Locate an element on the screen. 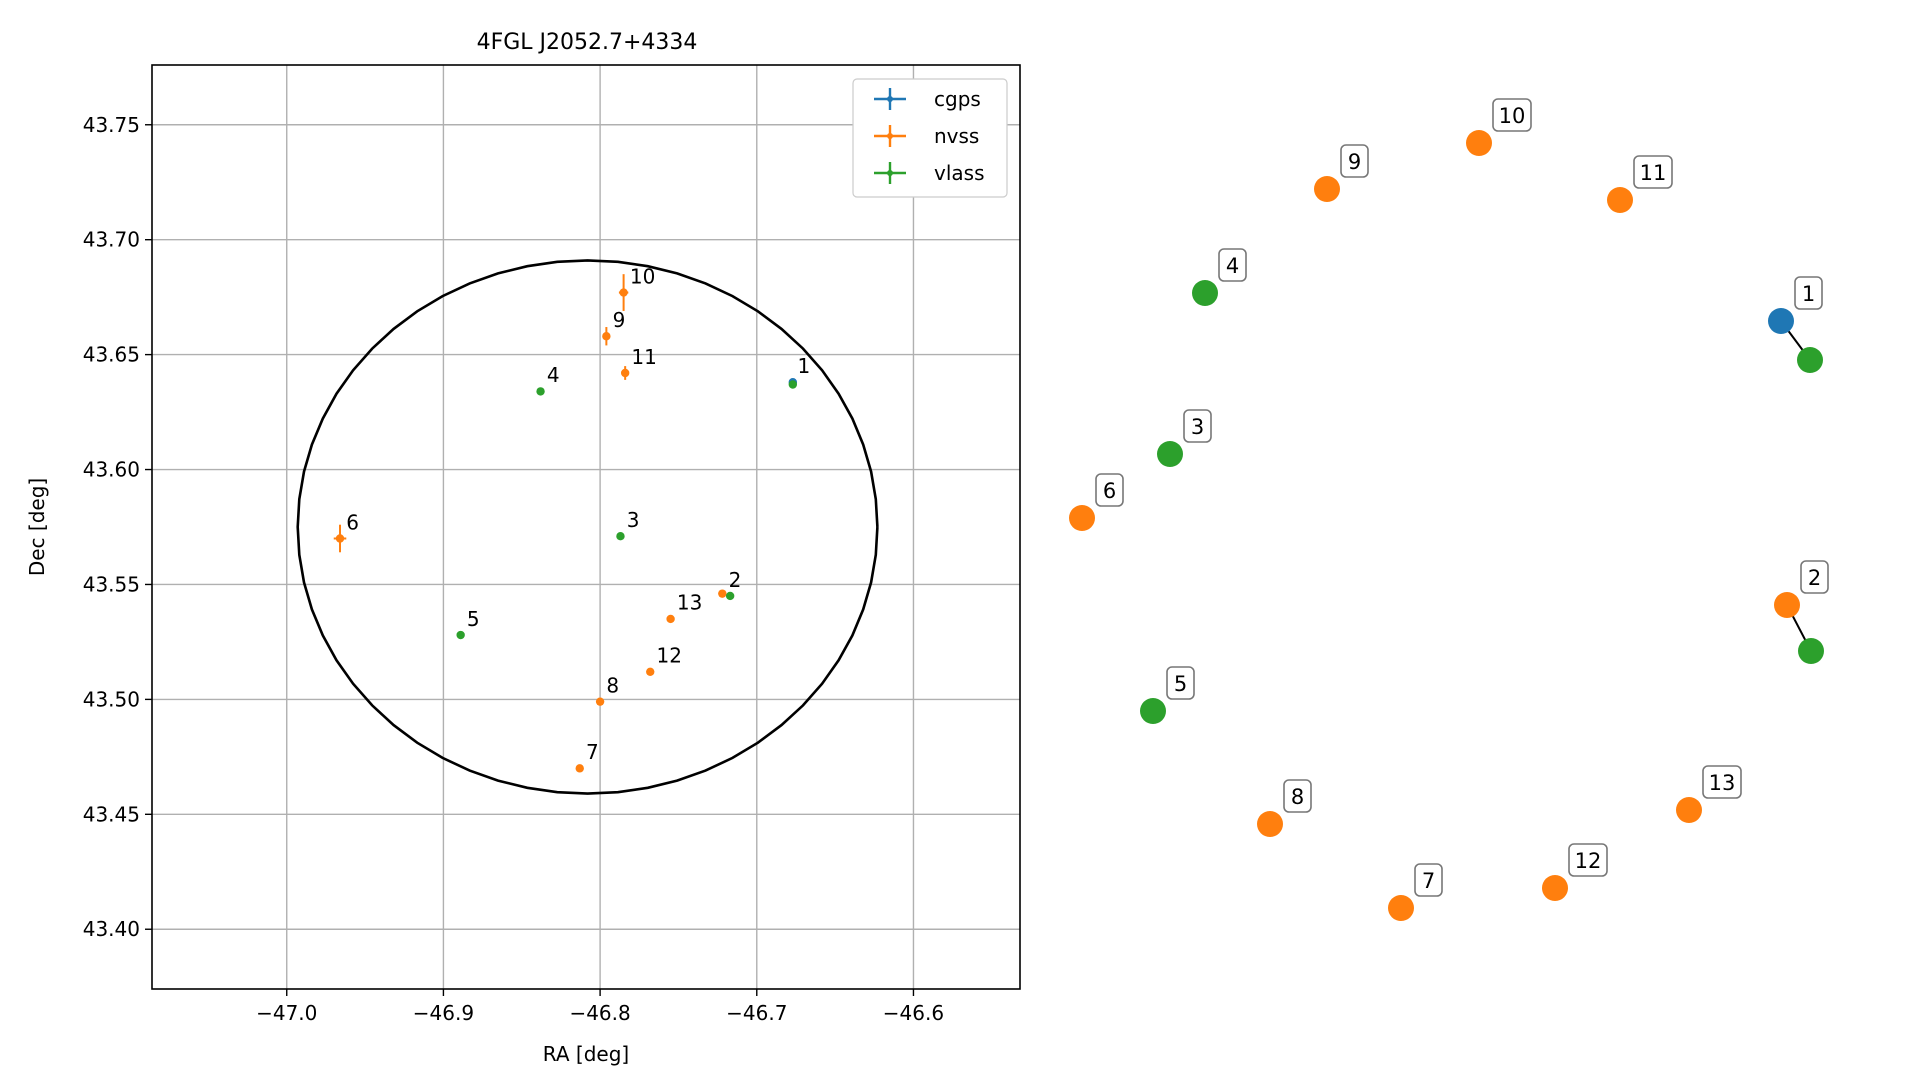 This screenshot has height=1080, width=1919. node-label: 9 is located at coordinates (1354, 162).